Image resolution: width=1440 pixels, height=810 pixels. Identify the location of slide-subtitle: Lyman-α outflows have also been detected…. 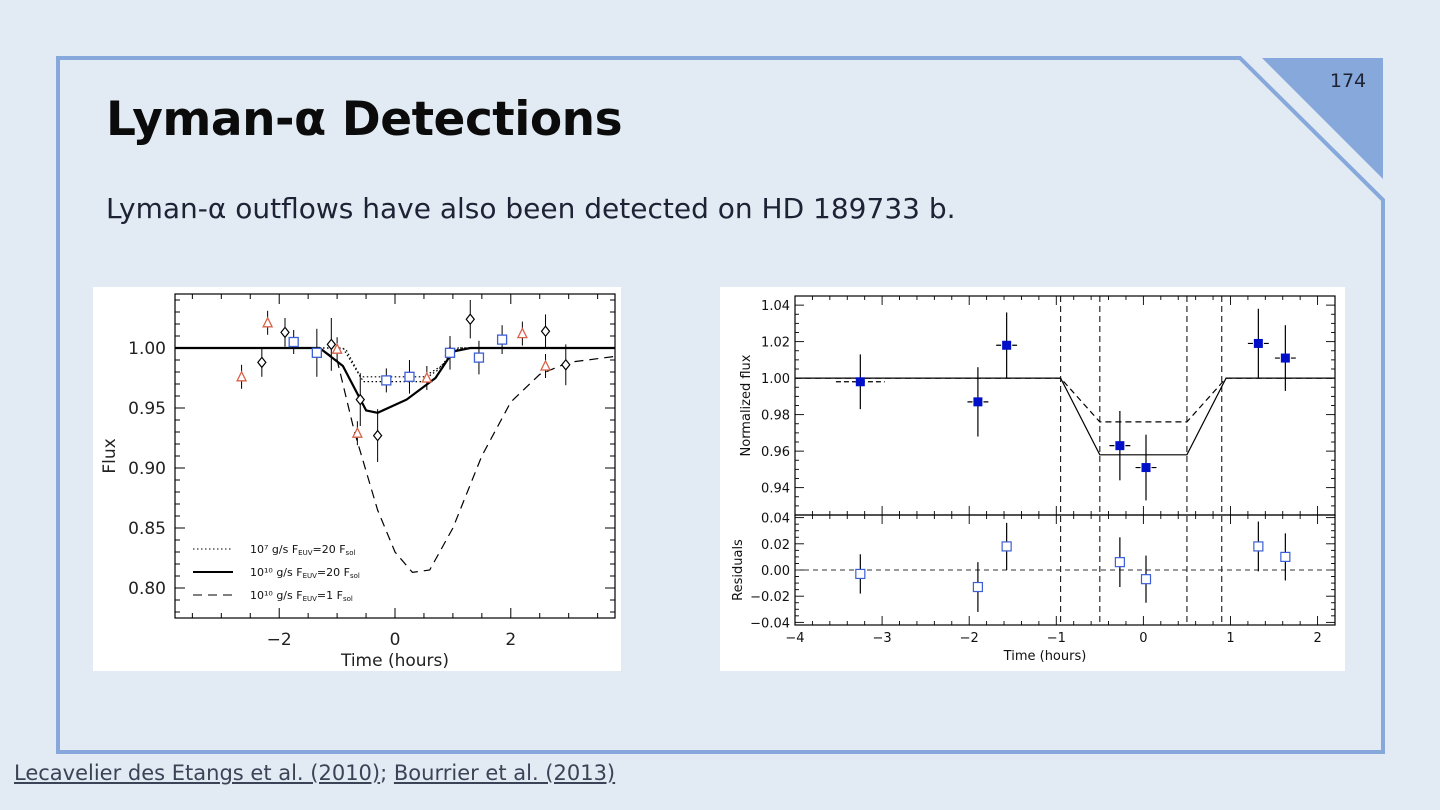
(531, 208).